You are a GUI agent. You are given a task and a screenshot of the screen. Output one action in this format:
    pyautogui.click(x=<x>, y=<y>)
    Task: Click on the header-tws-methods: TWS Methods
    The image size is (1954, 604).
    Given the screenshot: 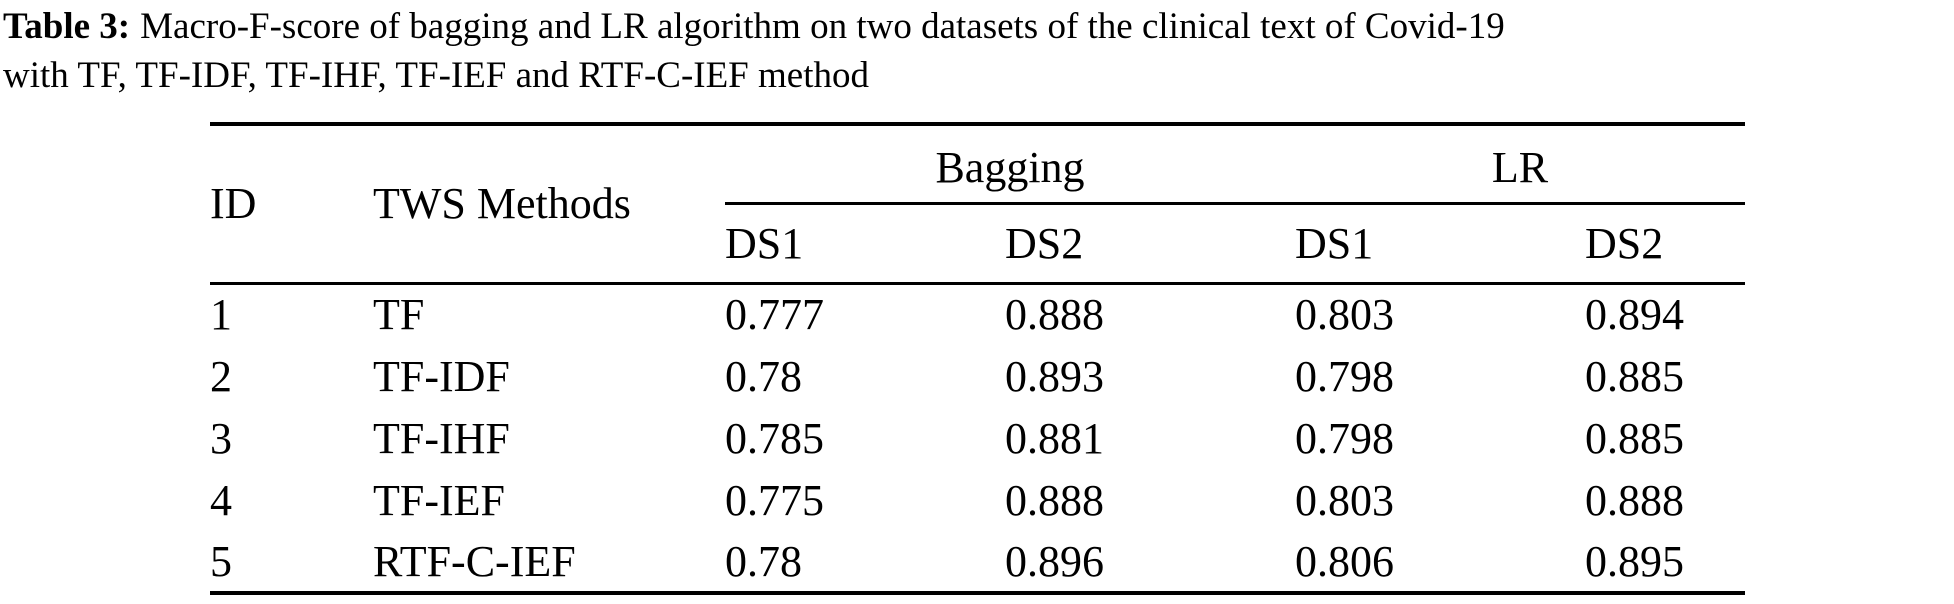 What is the action you would take?
    pyautogui.click(x=549, y=203)
    